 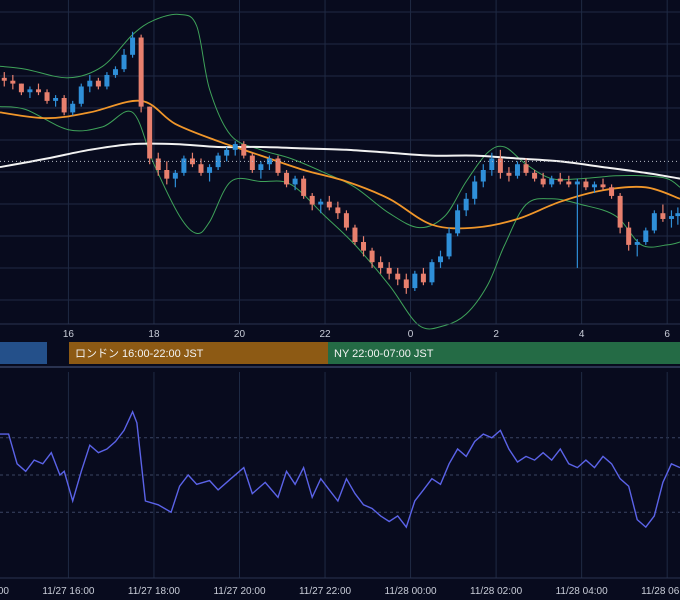 I want to click on session-bar: ロンドン 16:00-22:00 JST NY 22:00-07:00 JST, so click(x=340, y=353).